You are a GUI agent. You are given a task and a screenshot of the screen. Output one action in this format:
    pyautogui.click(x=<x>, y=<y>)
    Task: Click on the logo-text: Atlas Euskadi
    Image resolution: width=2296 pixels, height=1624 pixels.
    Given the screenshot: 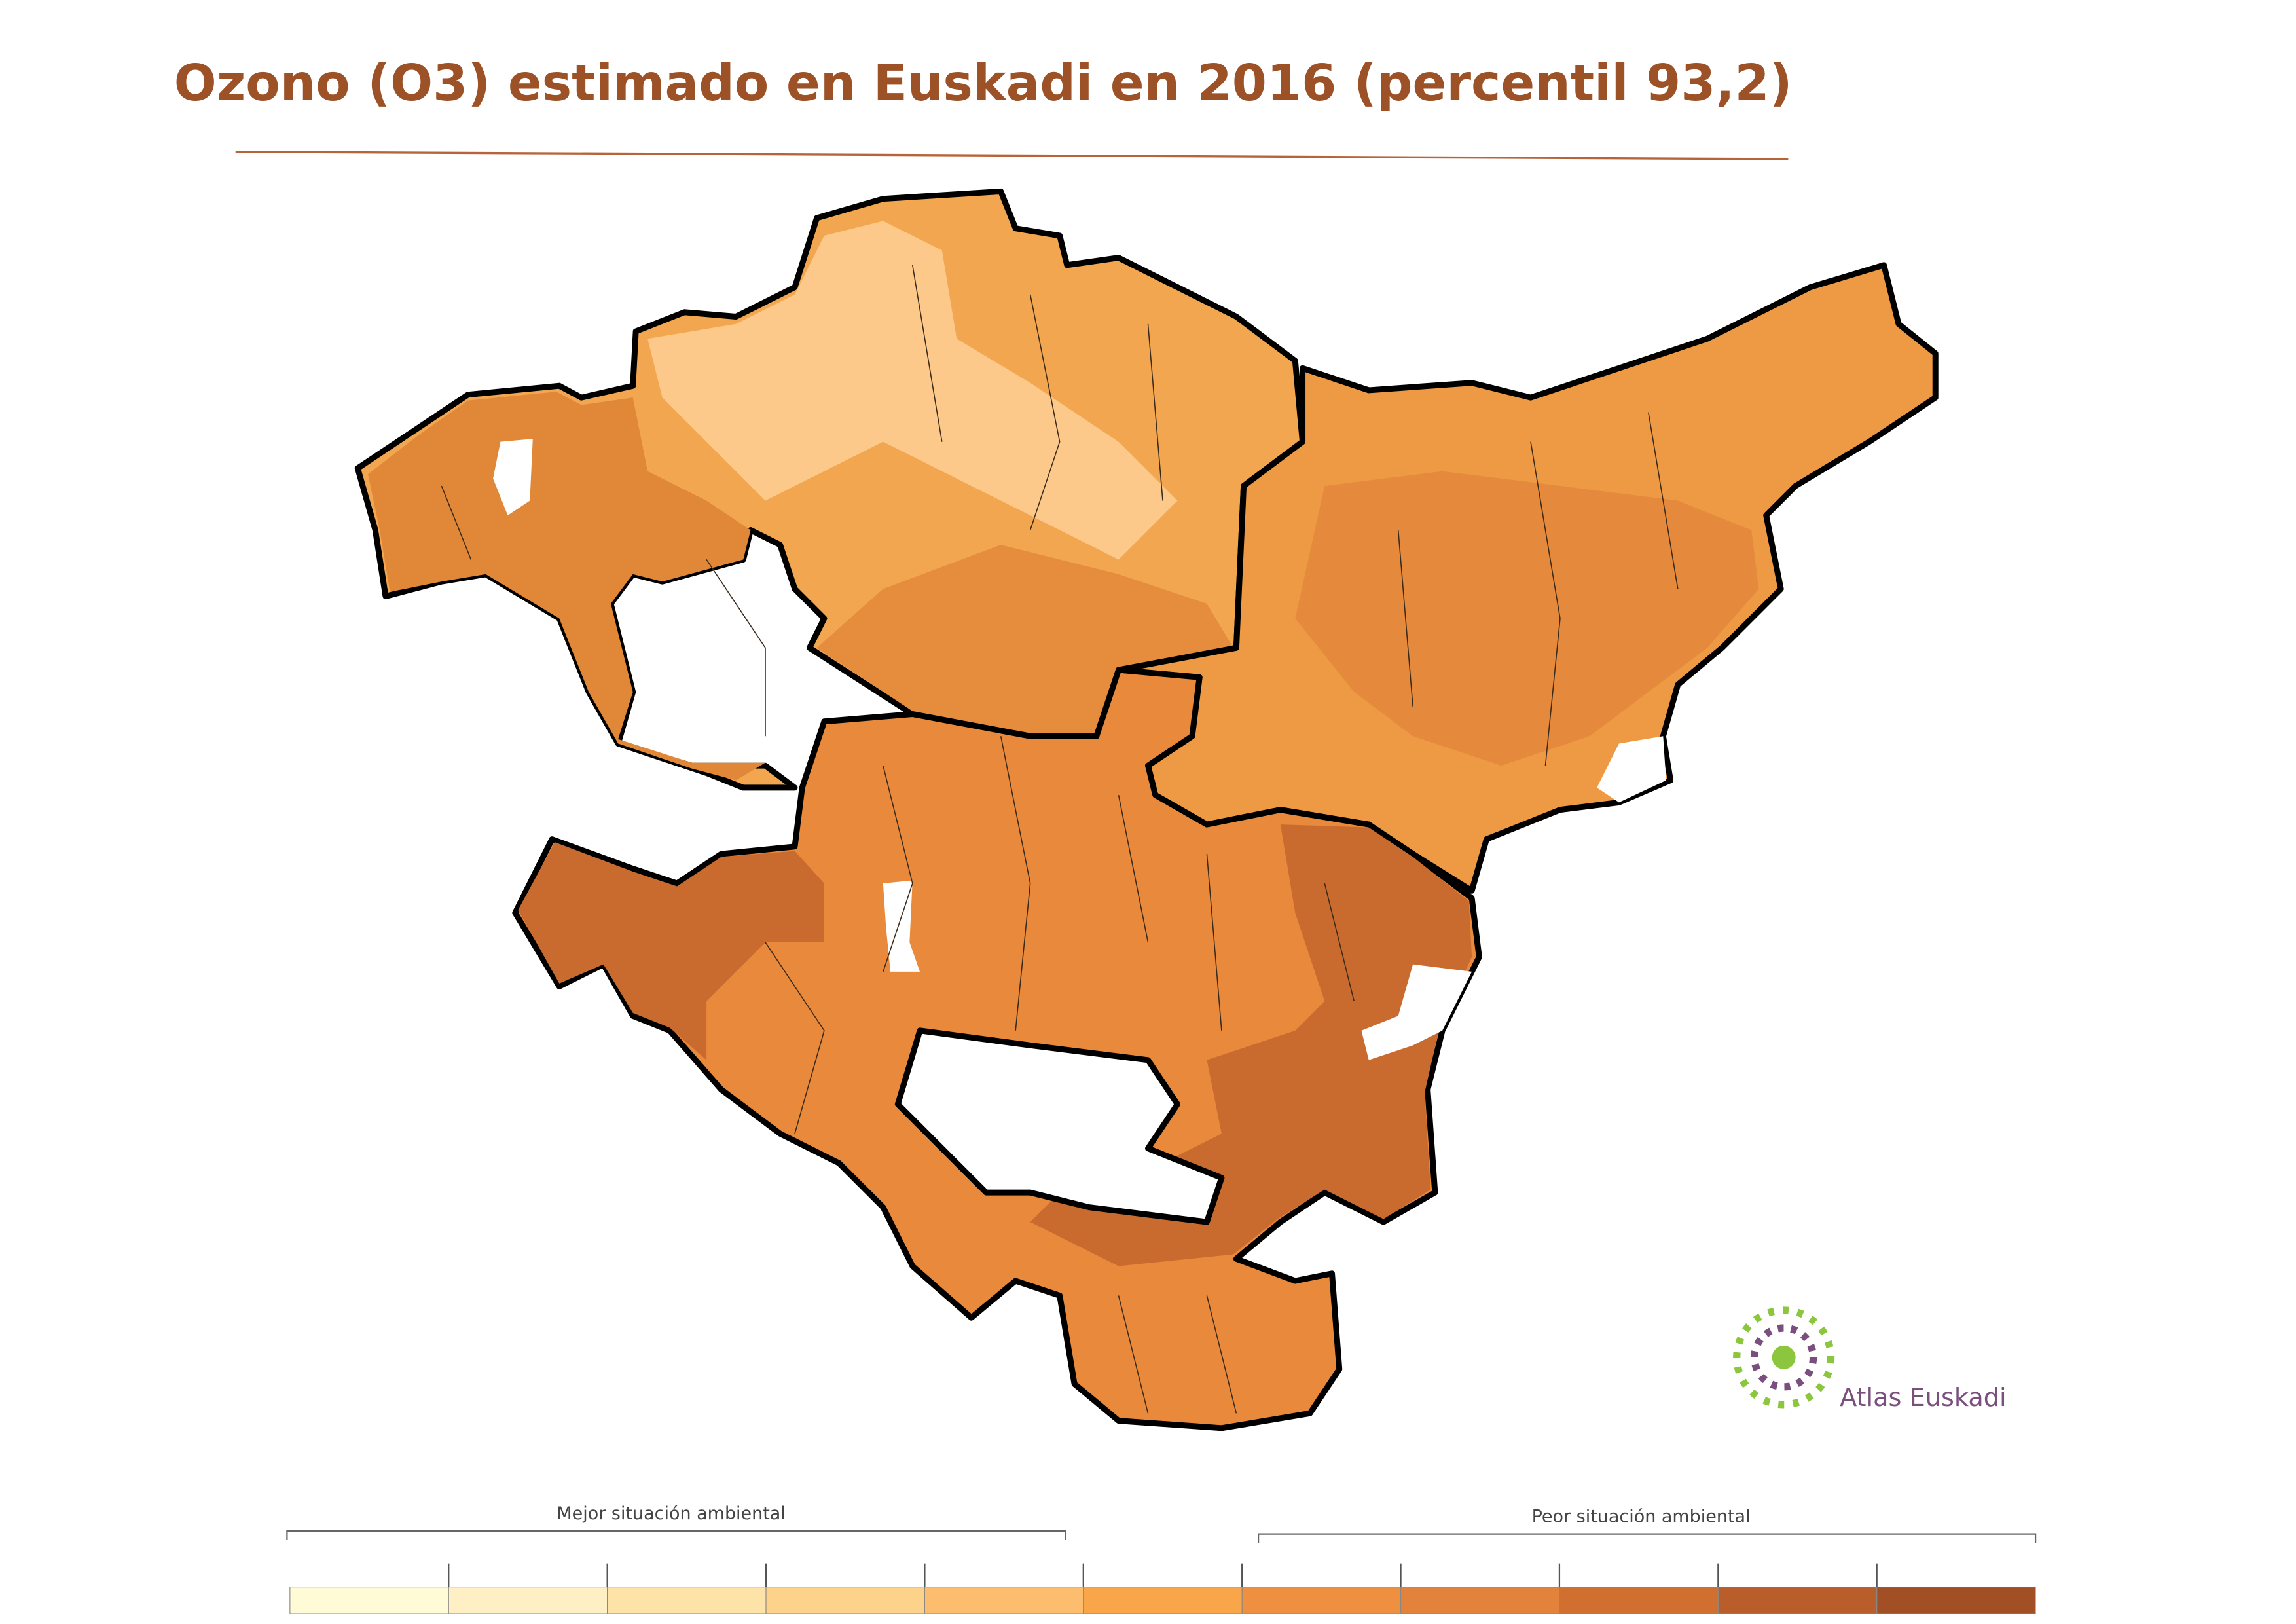 What is the action you would take?
    pyautogui.click(x=1923, y=1398)
    